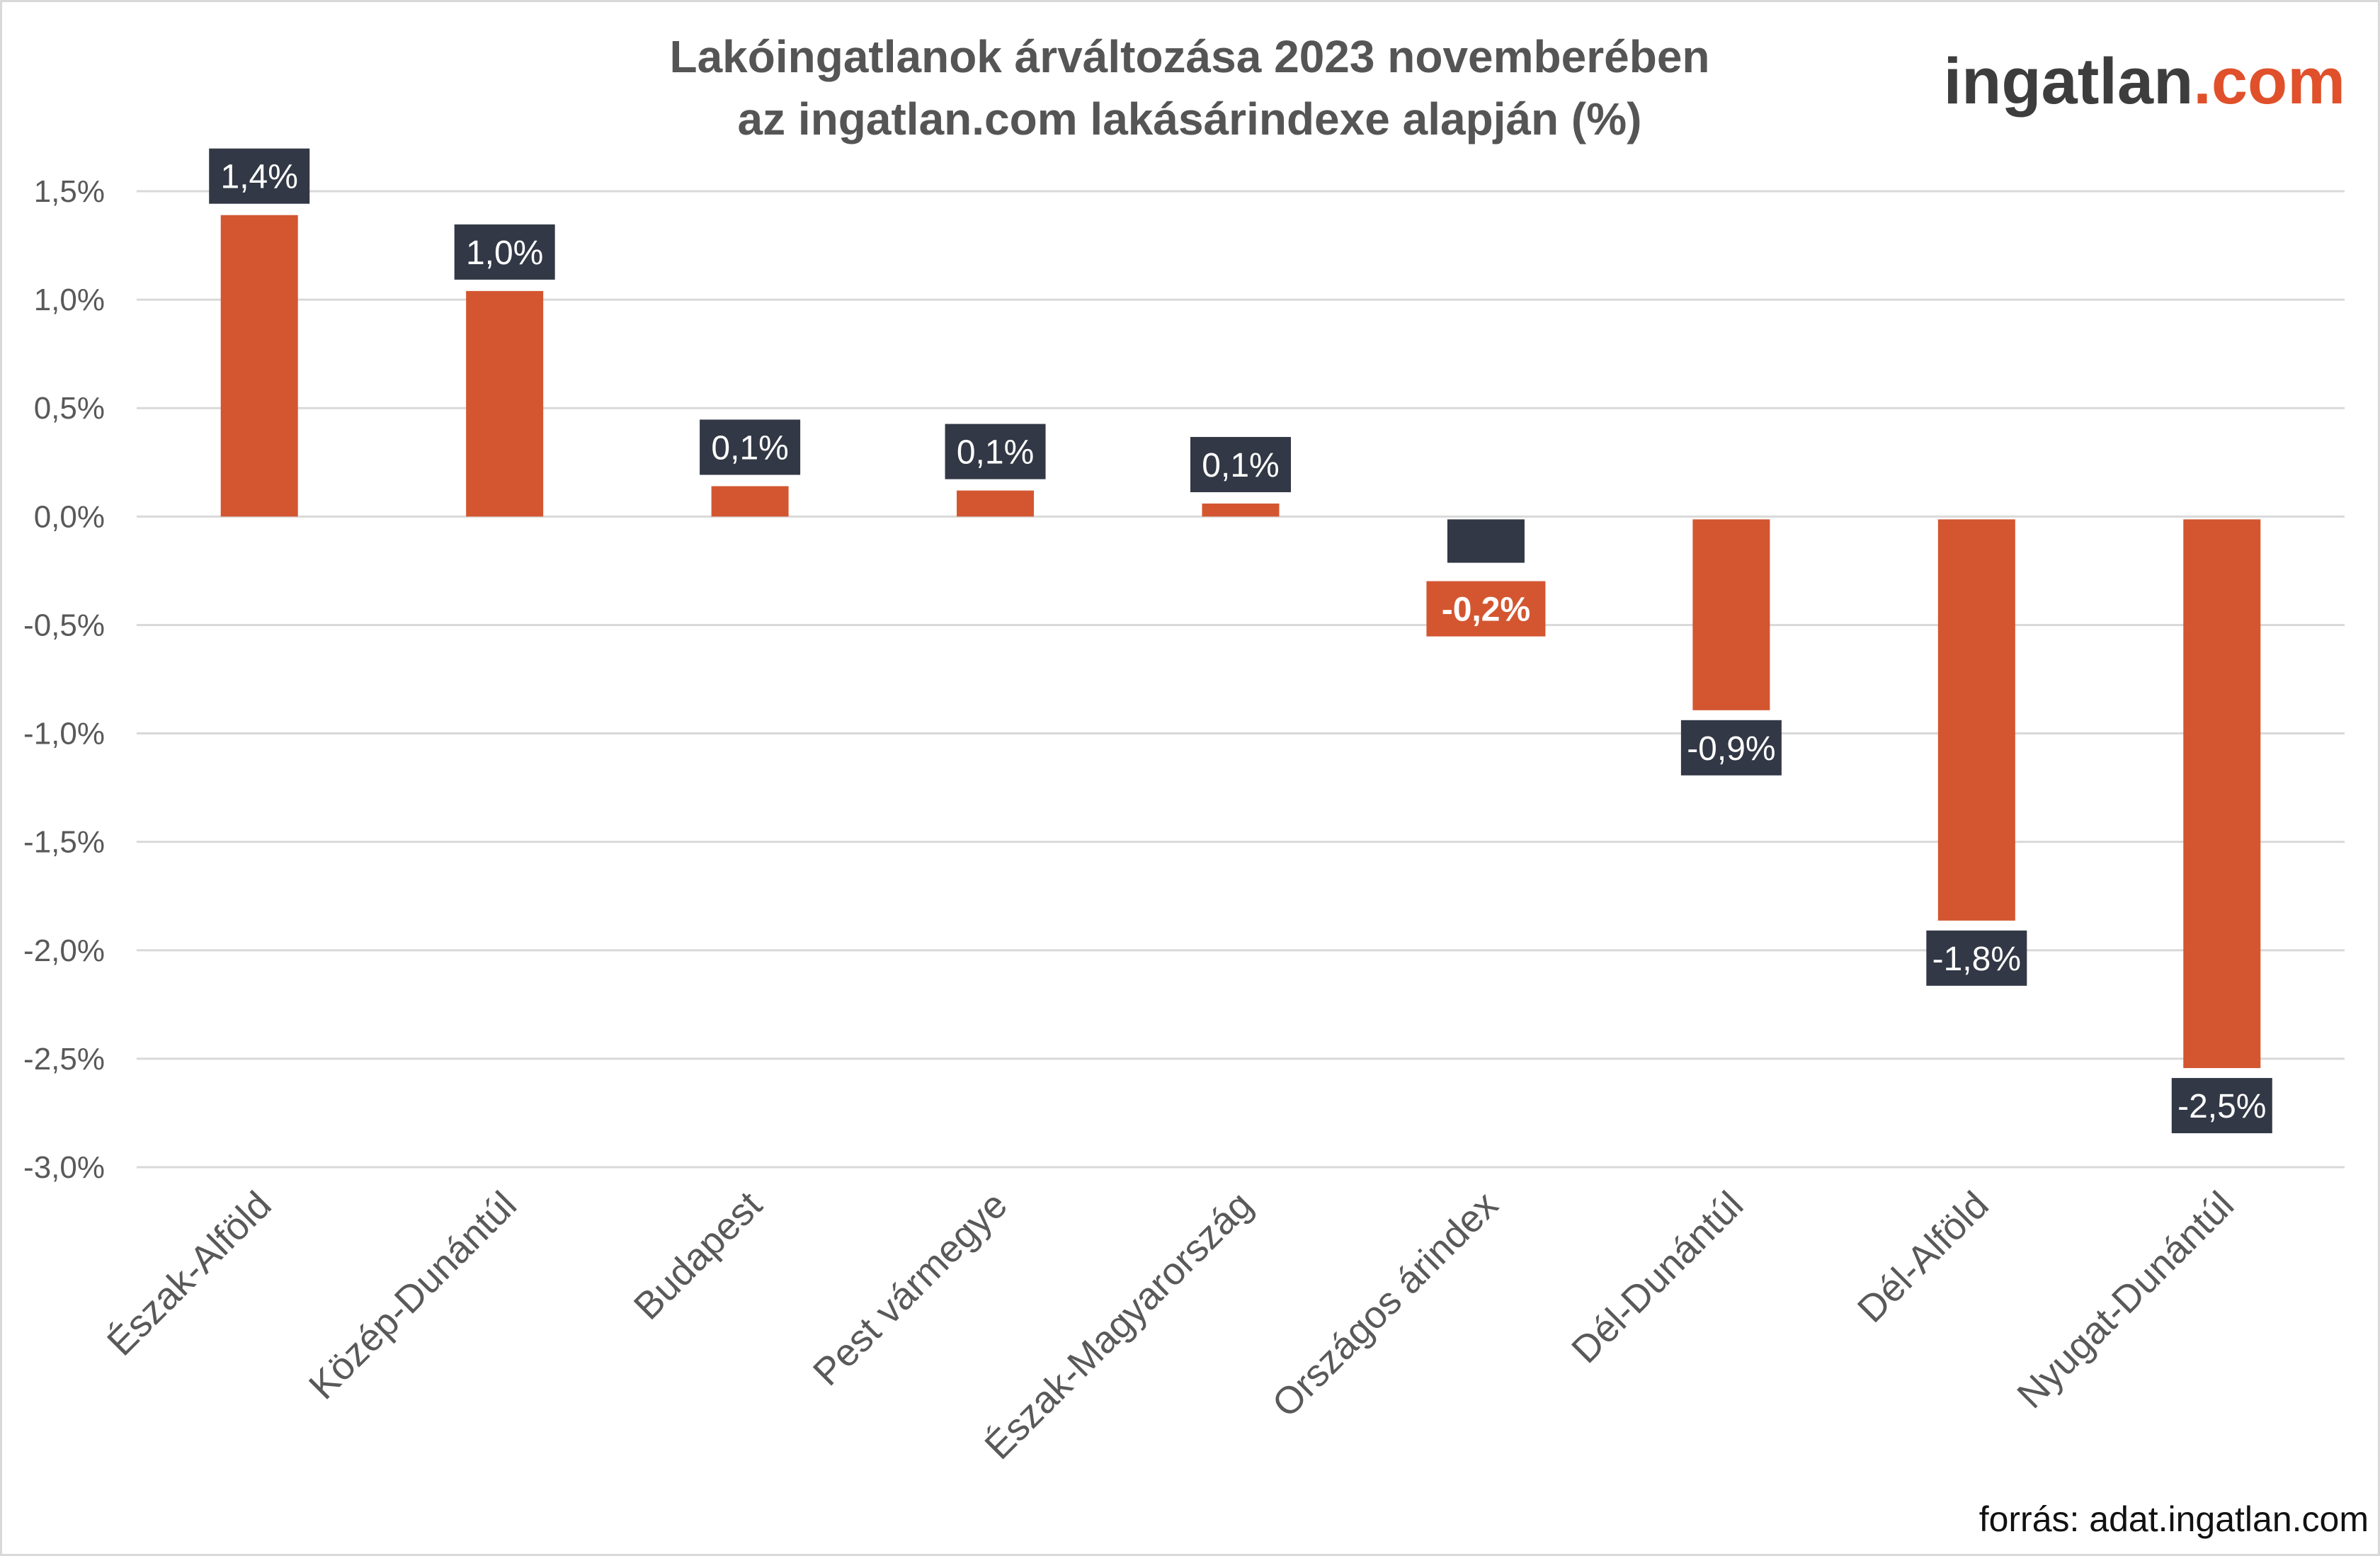 The height and width of the screenshot is (1556, 2380). Describe the element at coordinates (2269, 81) in the screenshot. I see `logo-suffix: .com` at that location.